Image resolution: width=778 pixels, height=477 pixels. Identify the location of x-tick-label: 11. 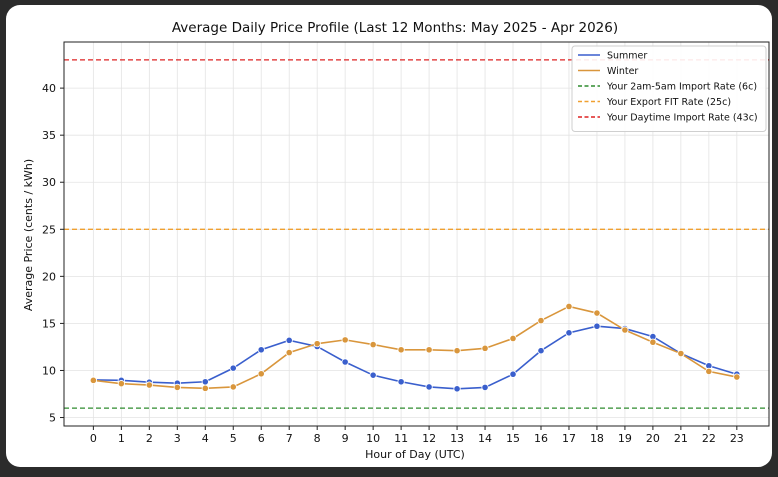
(401, 438).